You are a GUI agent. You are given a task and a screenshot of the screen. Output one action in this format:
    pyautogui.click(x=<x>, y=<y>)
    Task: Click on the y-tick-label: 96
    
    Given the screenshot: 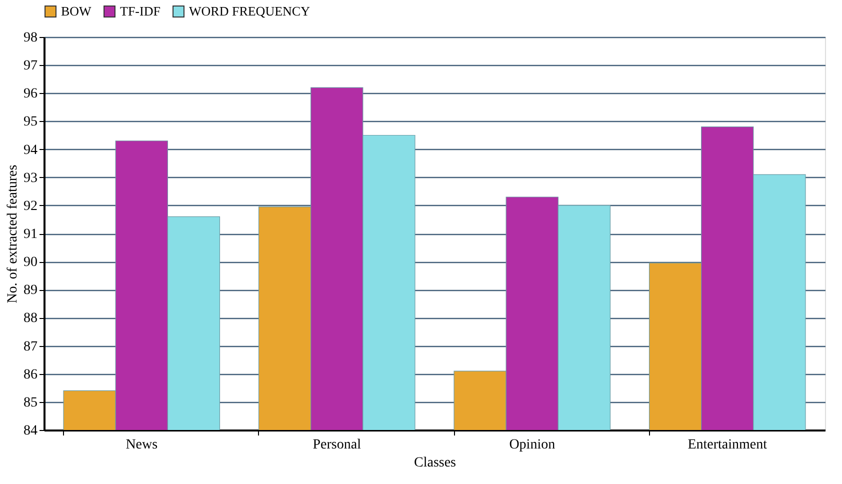 What is the action you would take?
    pyautogui.click(x=31, y=94)
    